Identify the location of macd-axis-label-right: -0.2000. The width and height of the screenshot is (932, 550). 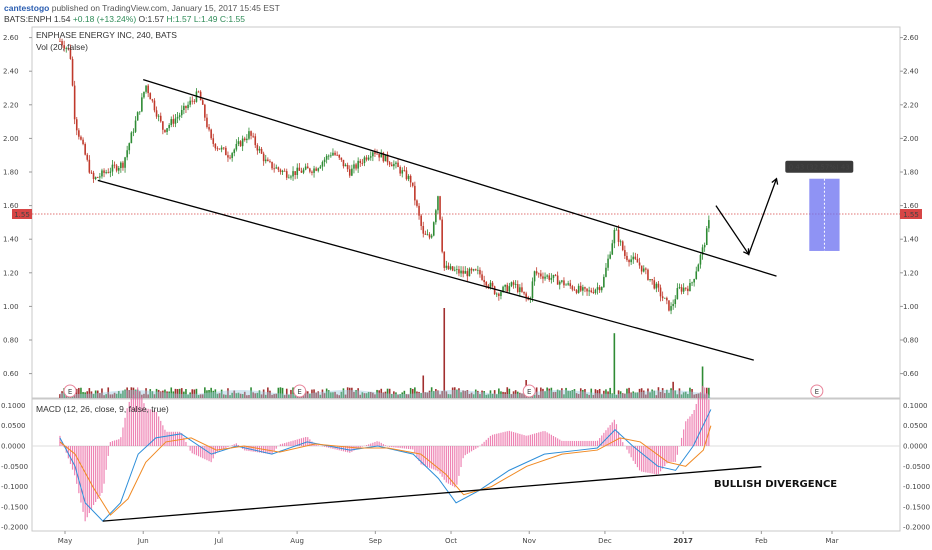
(916, 528).